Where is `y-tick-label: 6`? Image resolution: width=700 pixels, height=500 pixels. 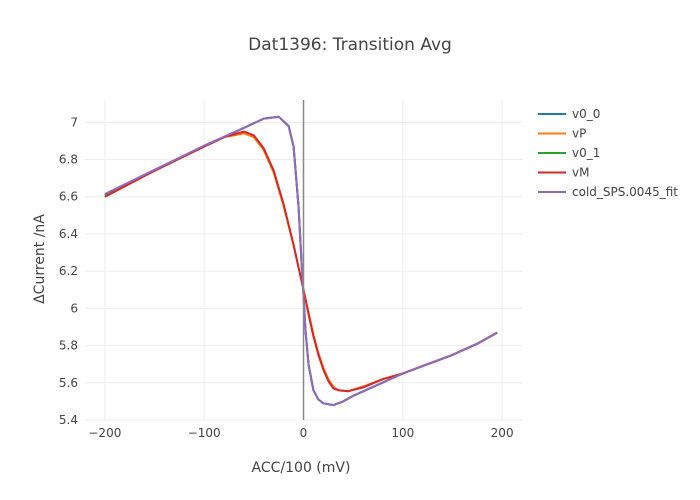
y-tick-label: 6 is located at coordinates (74, 308).